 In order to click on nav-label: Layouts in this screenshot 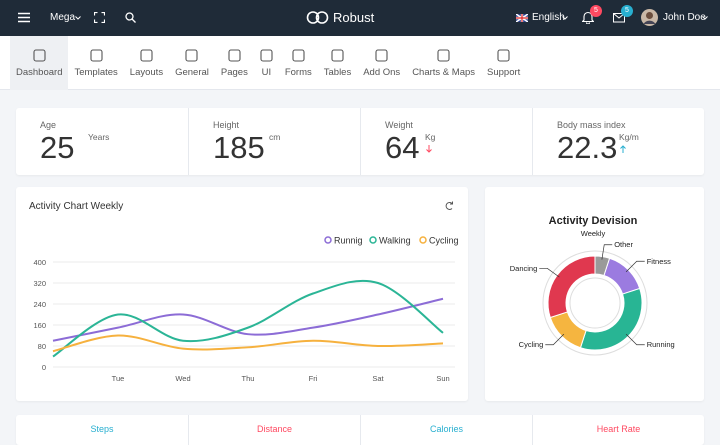, I will do `click(146, 72)`.